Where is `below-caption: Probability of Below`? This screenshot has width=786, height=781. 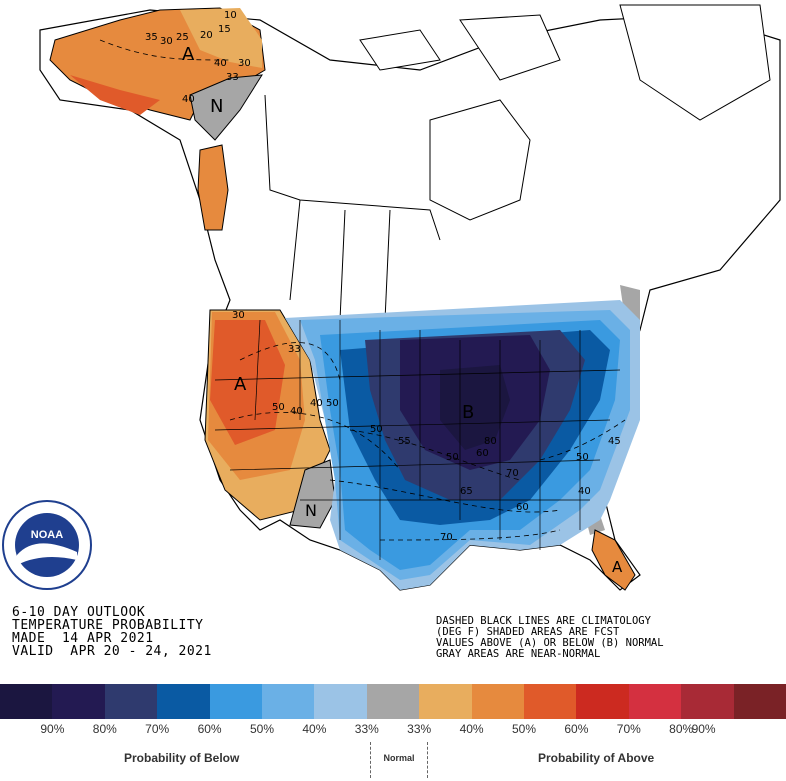 below-caption: Probability of Below is located at coordinates (182, 758).